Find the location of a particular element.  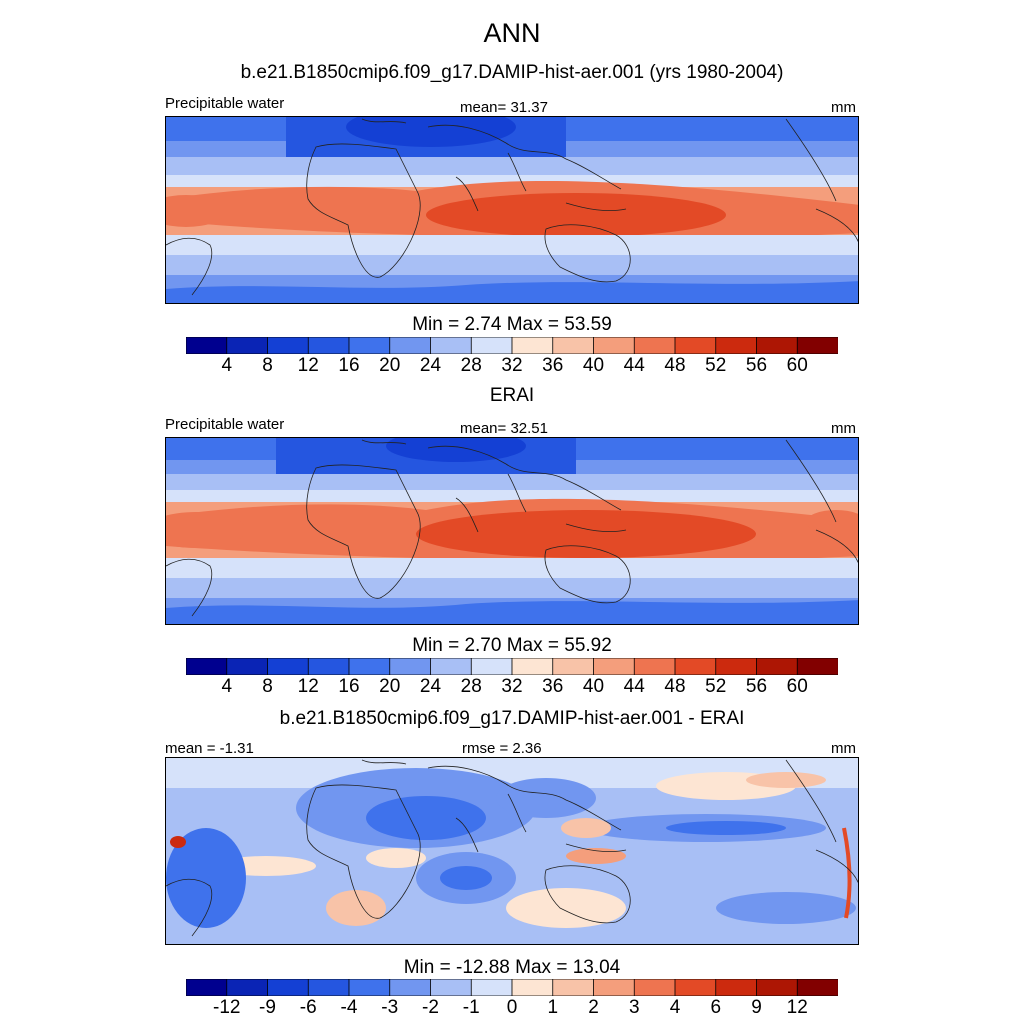

panel3-map is located at coordinates (512, 851).